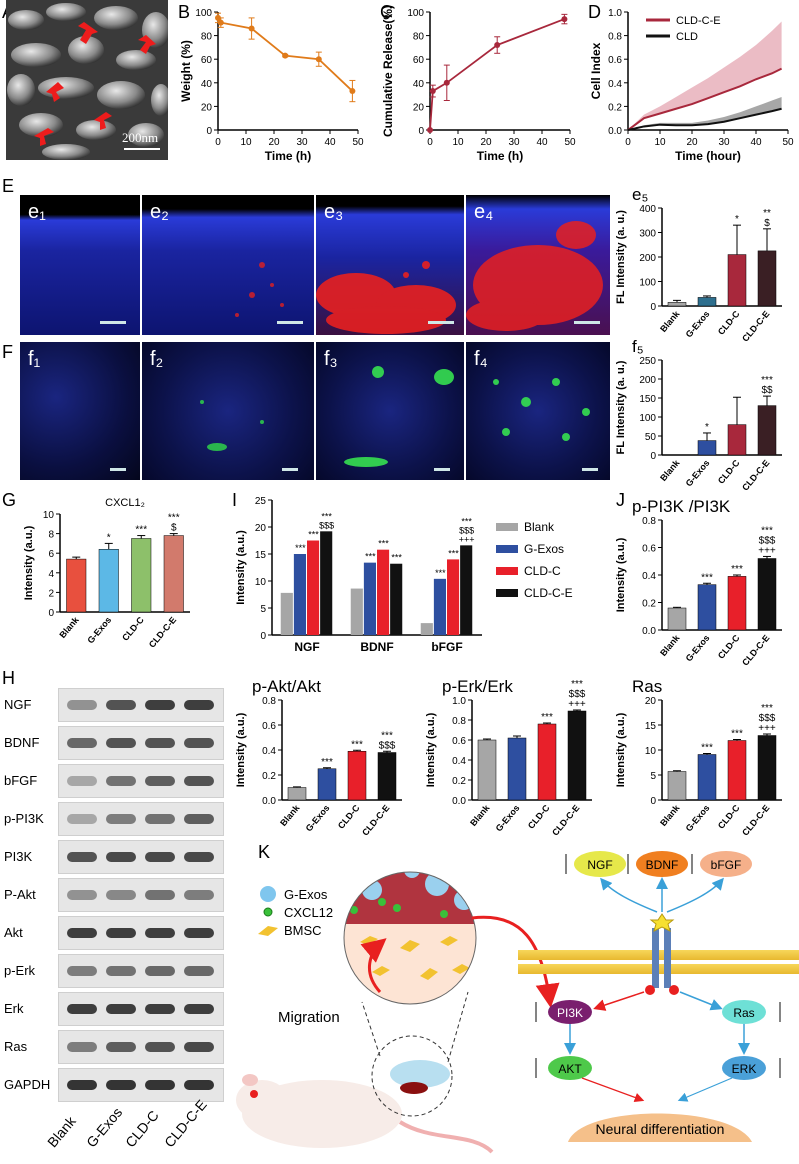 The height and width of the screenshot is (1164, 799). What do you see at coordinates (651, 751) in the screenshot?
I see `y-tick-label: 10` at bounding box center [651, 751].